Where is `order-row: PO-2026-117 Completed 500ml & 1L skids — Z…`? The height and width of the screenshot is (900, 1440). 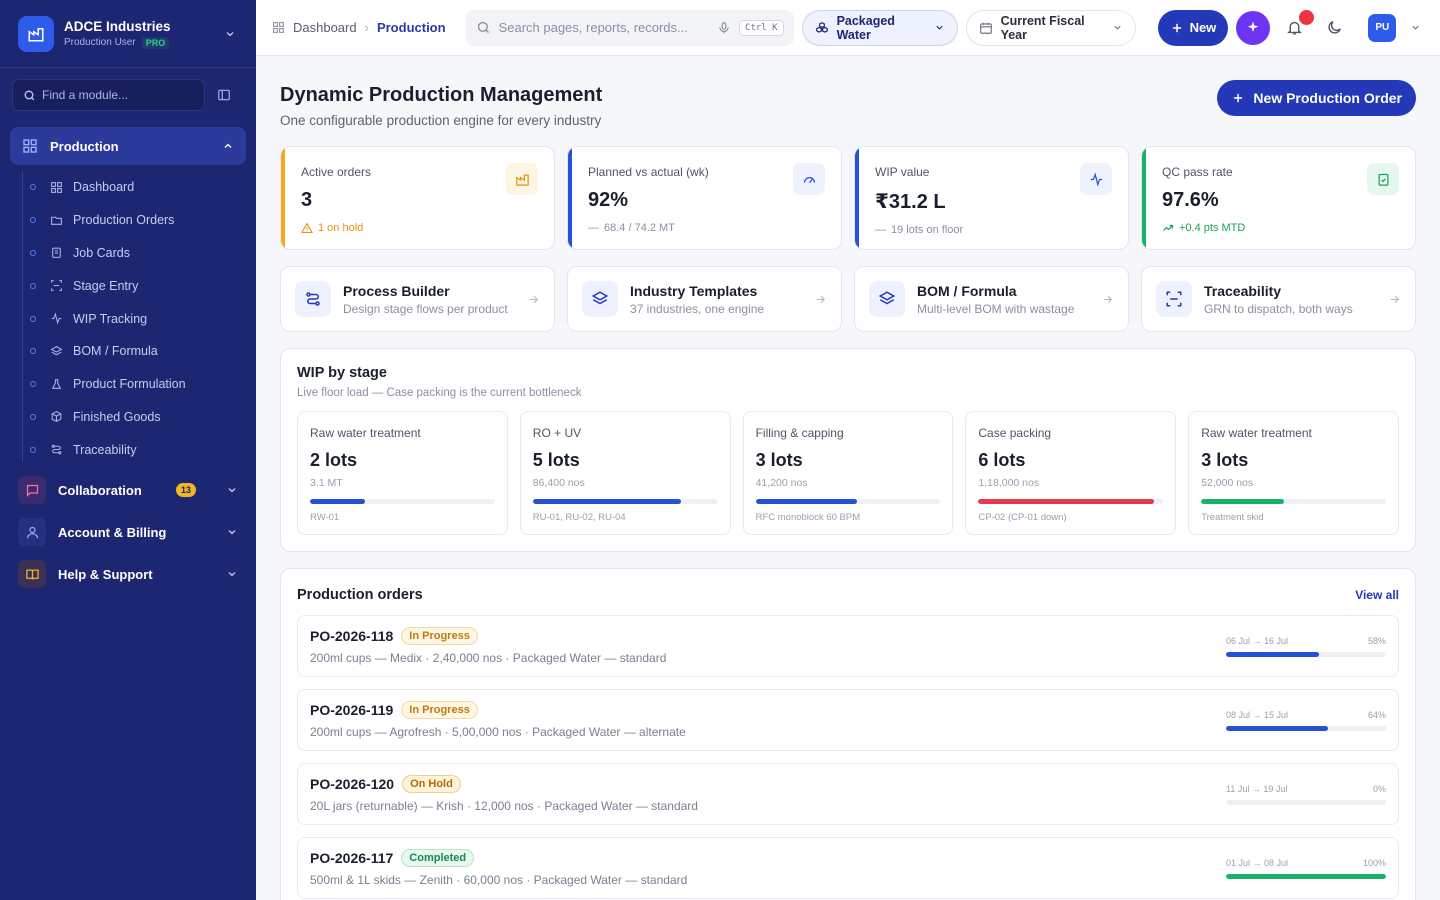 order-row: PO-2026-117 Completed 500ml & 1L skids — Z… is located at coordinates (848, 868).